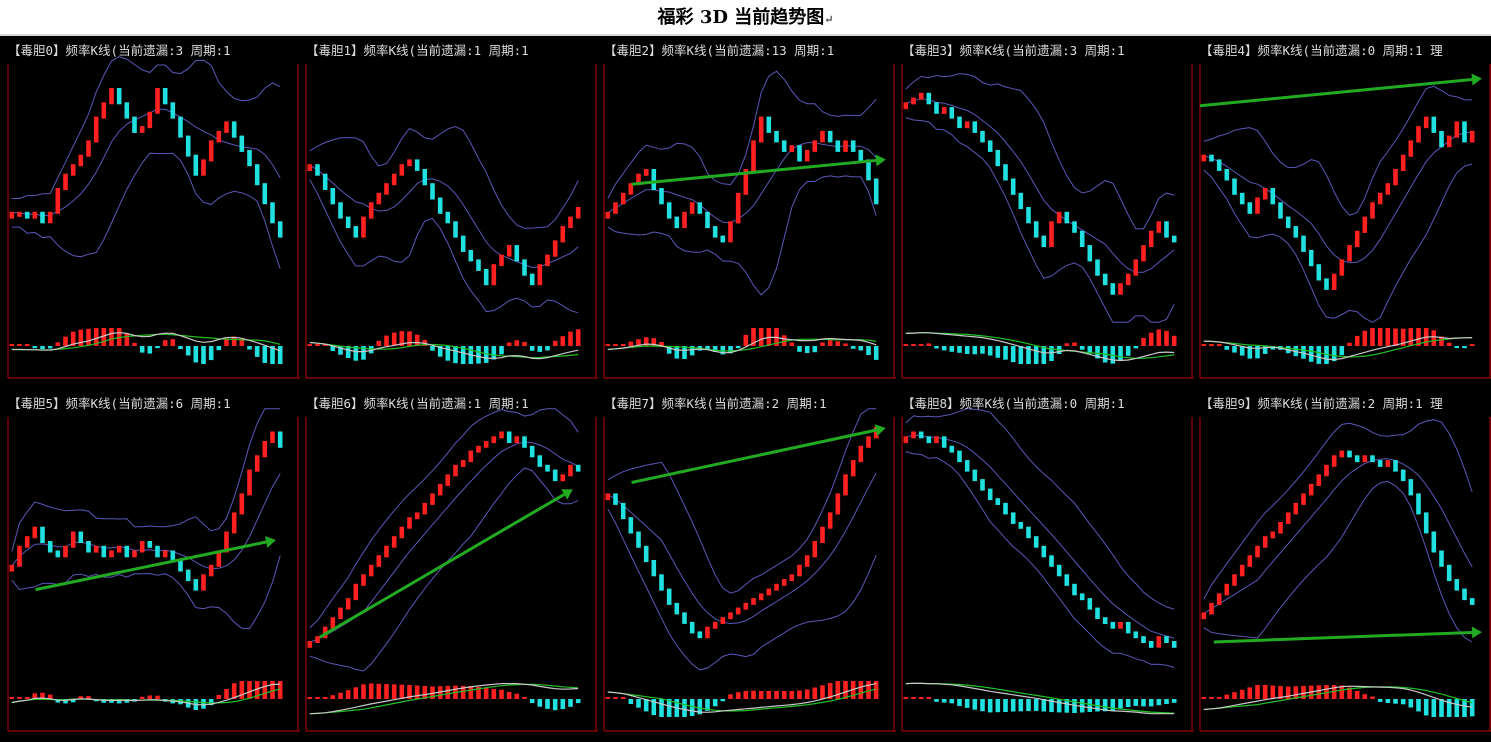 This screenshot has width=1491, height=742. I want to click on trend-arrow-line, so click(442, 566).